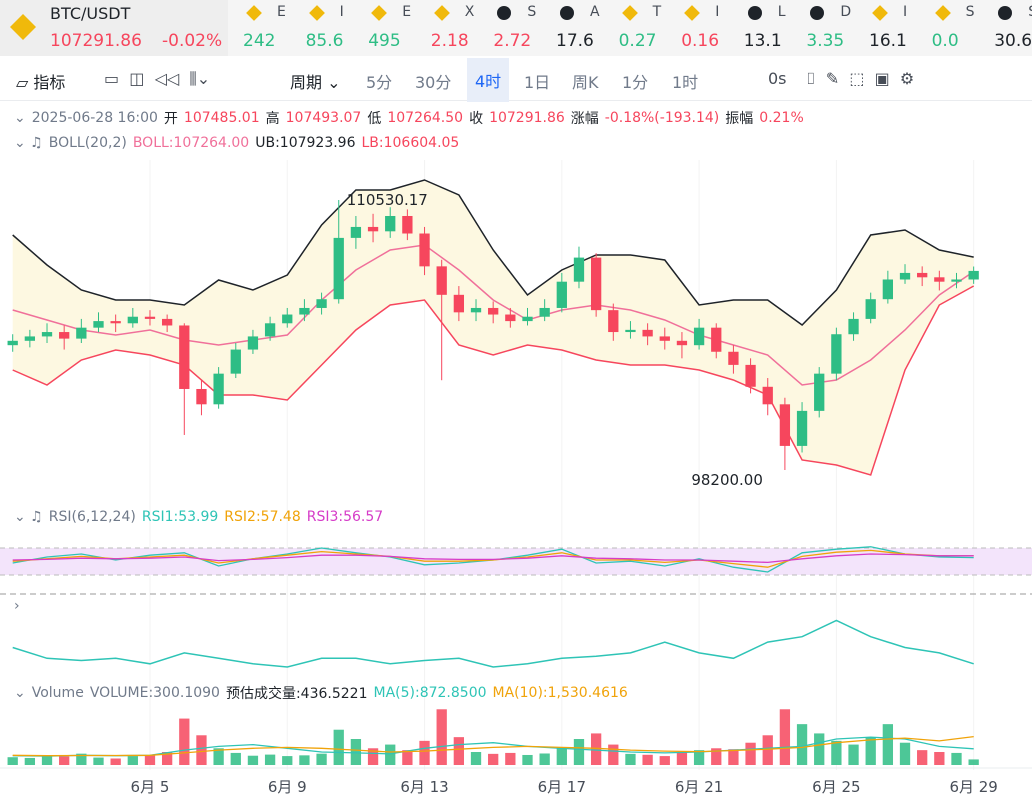 The height and width of the screenshot is (802, 1032). Describe the element at coordinates (23, 27) in the screenshot. I see `coin-icon` at that location.